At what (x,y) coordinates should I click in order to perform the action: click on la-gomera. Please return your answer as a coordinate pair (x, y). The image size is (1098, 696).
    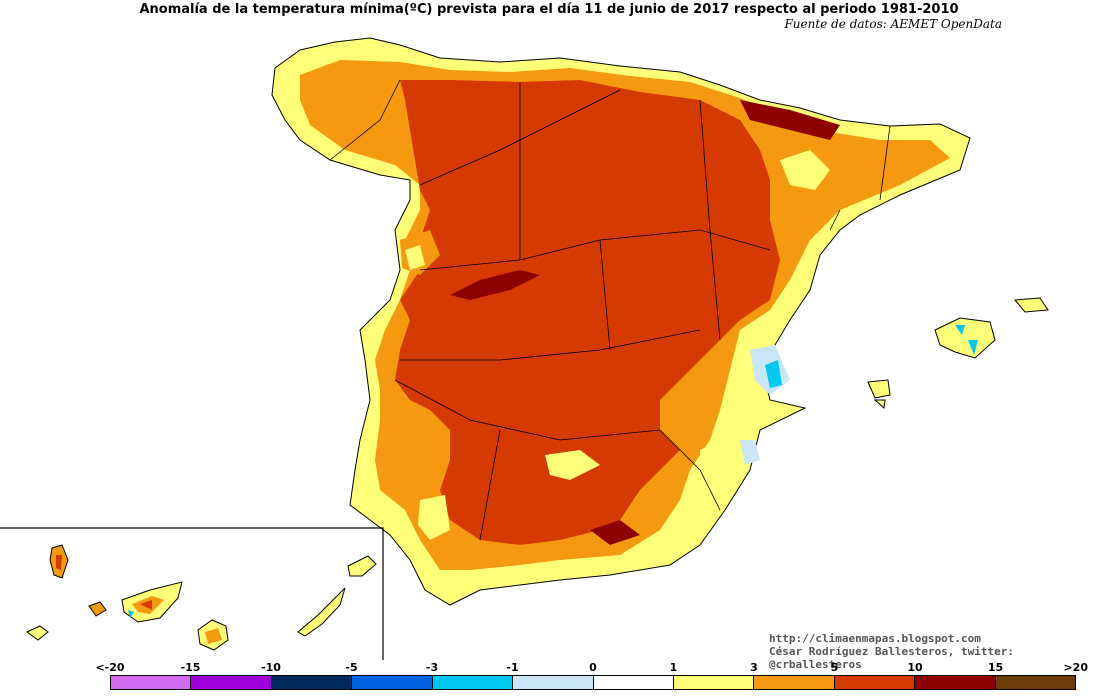
    Looking at the image, I should click on (97, 609).